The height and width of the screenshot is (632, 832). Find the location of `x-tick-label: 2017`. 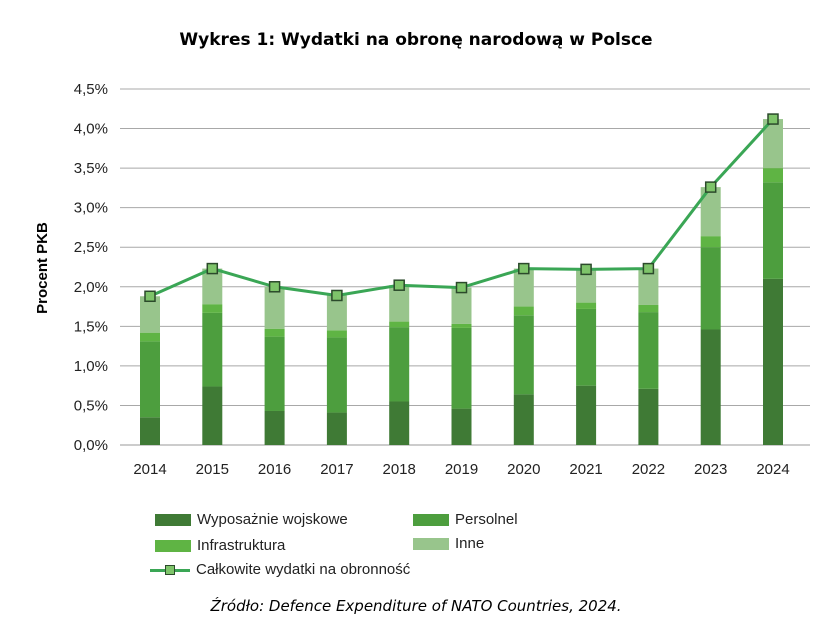

x-tick-label: 2017 is located at coordinates (336, 469).